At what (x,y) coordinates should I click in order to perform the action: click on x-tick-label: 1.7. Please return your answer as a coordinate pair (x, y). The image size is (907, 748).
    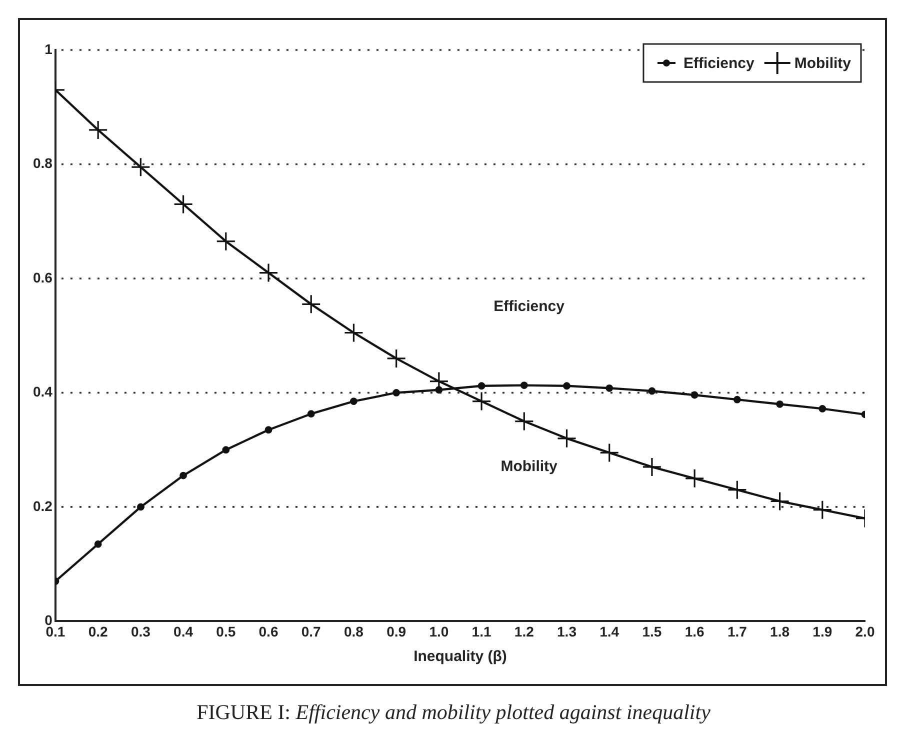
    Looking at the image, I should click on (737, 631).